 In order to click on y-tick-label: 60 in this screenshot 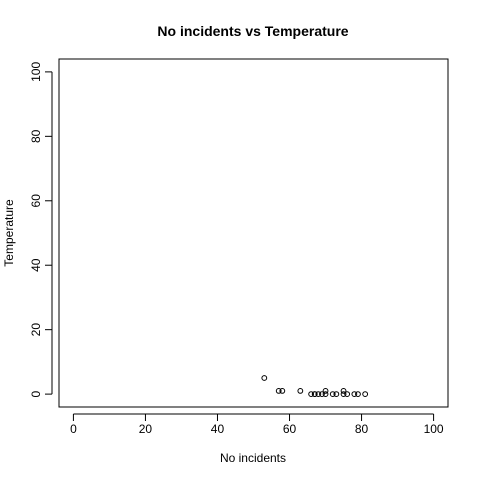, I will do `click(36, 201)`.